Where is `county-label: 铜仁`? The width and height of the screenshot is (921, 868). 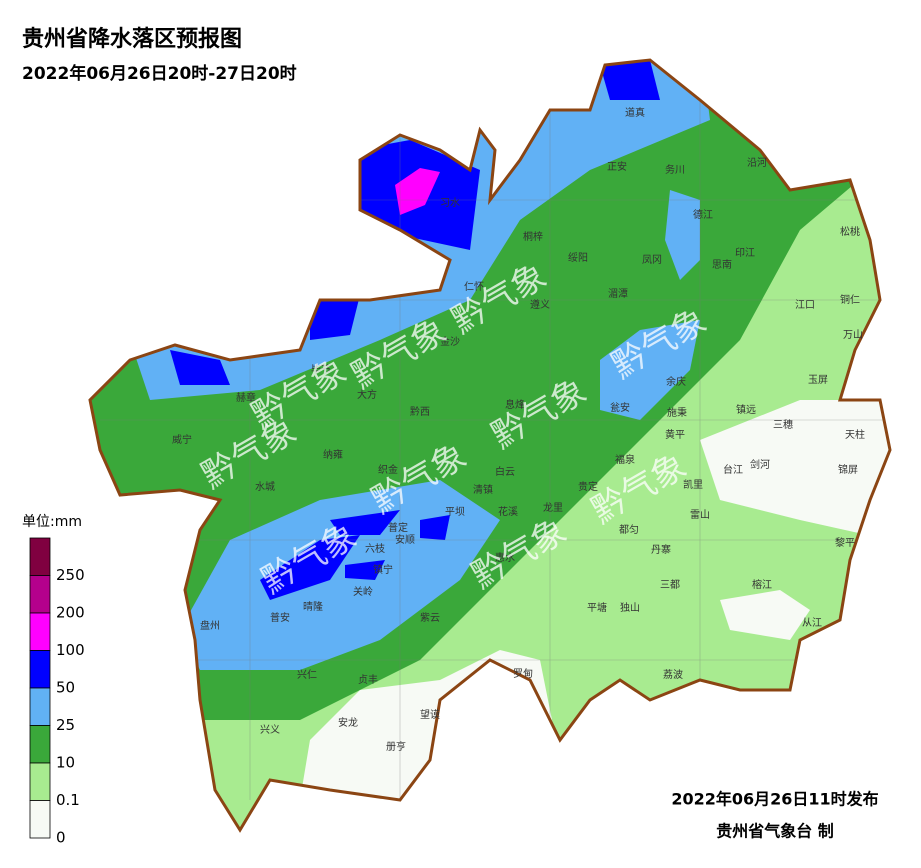
county-label: 铜仁 is located at coordinates (850, 300).